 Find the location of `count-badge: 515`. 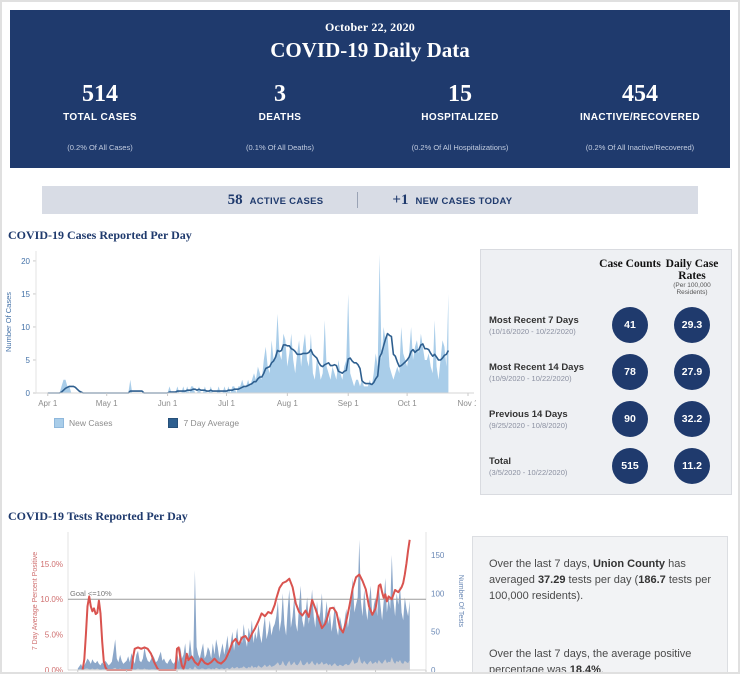

count-badge: 515 is located at coordinates (630, 466).